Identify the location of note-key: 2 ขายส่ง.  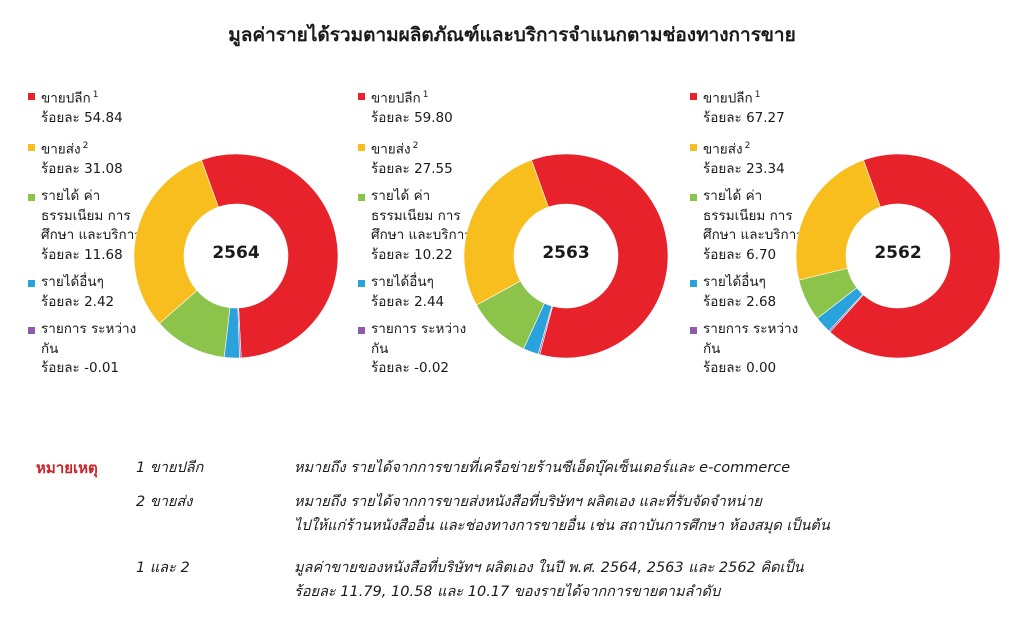
(164, 502).